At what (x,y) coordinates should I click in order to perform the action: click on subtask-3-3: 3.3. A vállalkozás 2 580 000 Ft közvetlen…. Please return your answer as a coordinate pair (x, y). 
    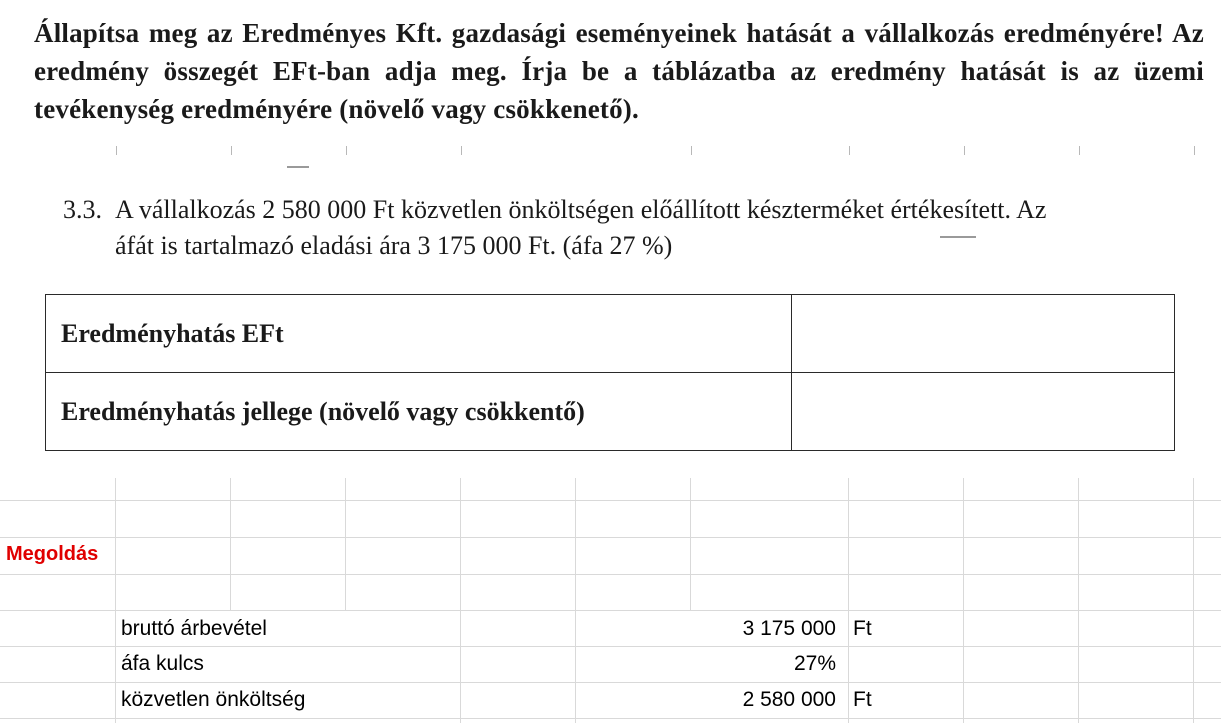
    Looking at the image, I should click on (619, 228).